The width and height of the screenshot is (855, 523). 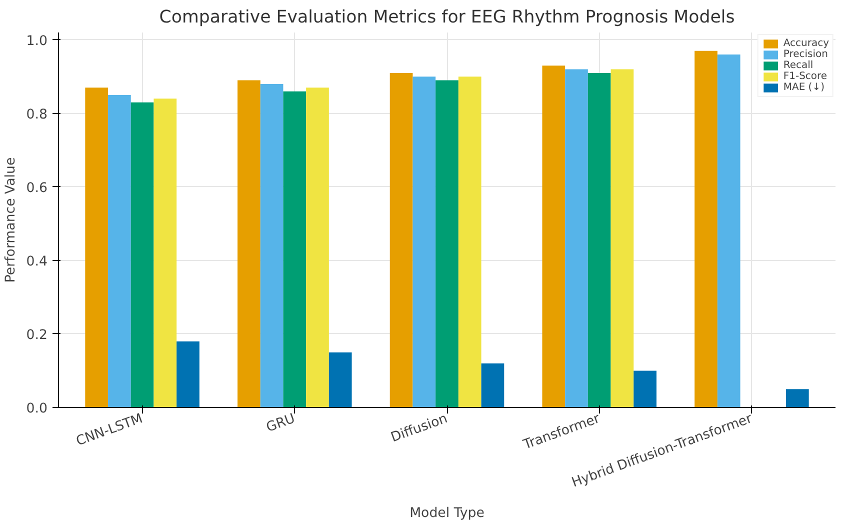 What do you see at coordinates (805, 54) in the screenshot?
I see `legend-label: Precision` at bounding box center [805, 54].